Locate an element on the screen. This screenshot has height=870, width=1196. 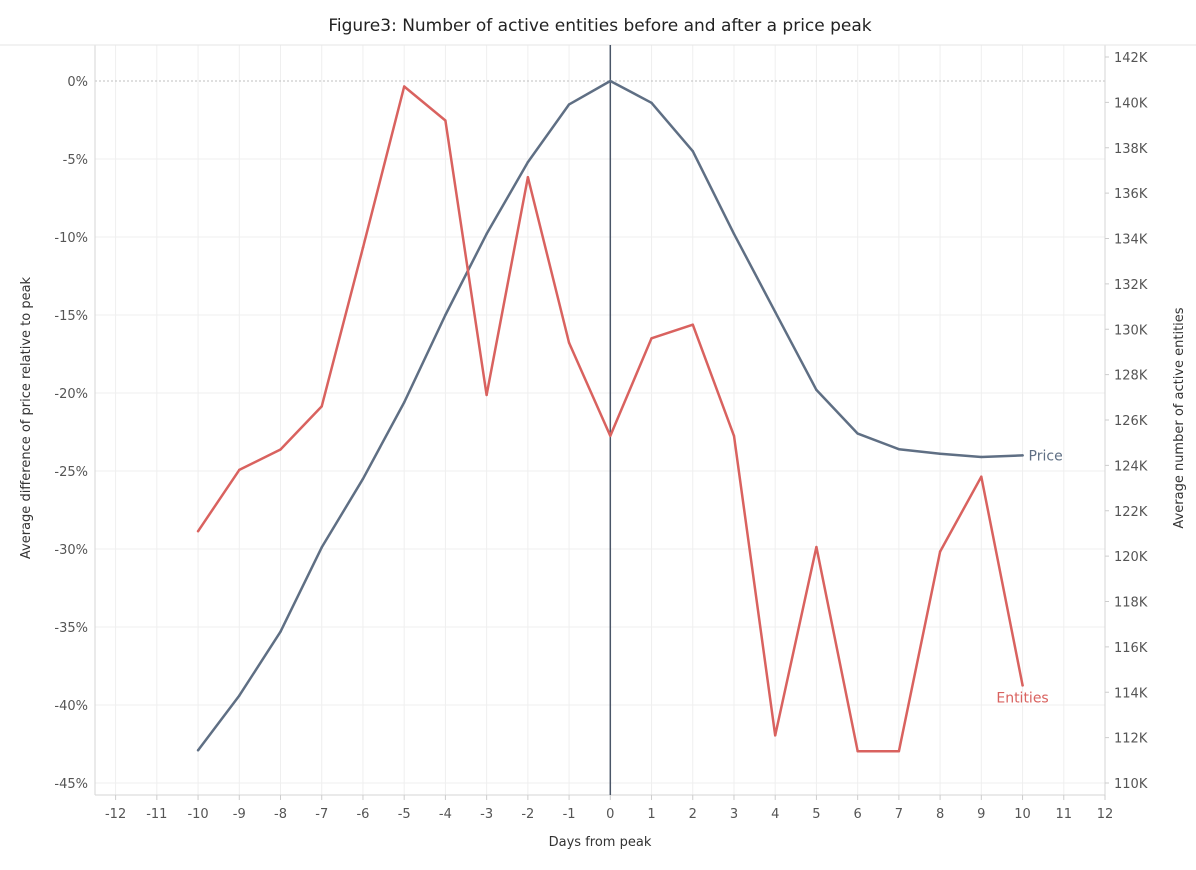
y-left-tick-label: -15% is located at coordinates (71, 316).